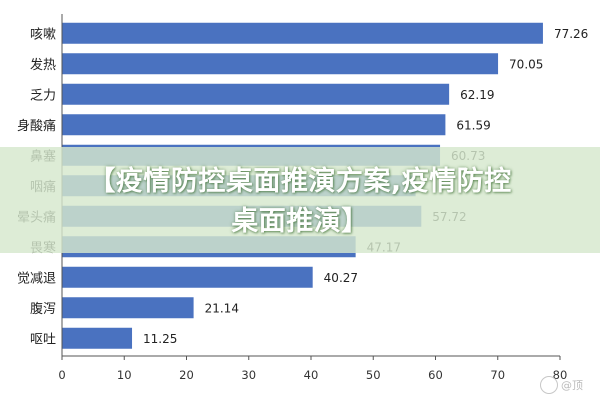 The height and width of the screenshot is (400, 600). I want to click on x-tick-label: 0, so click(61, 375).